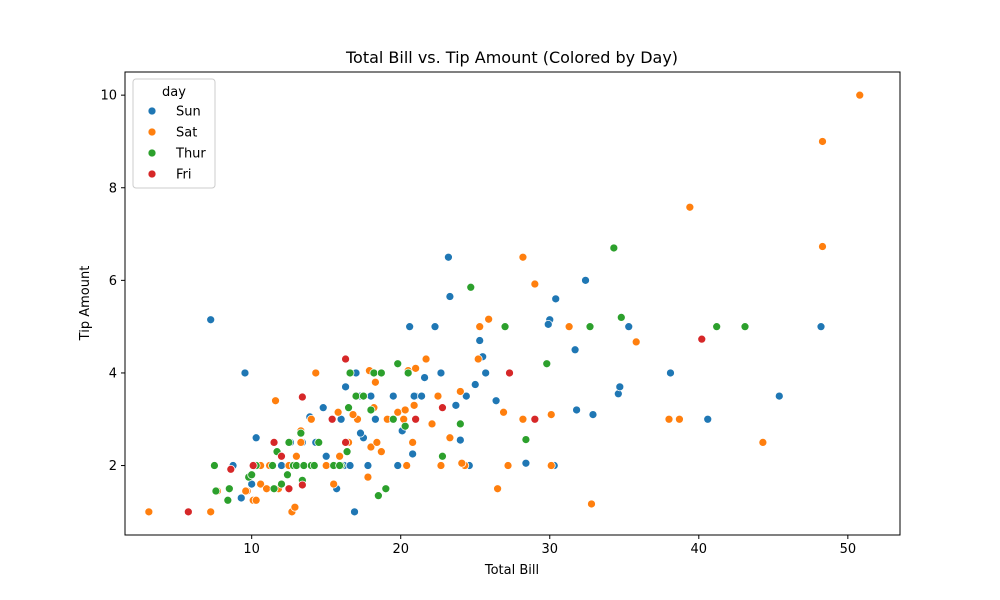  Describe the element at coordinates (113, 466) in the screenshot. I see `y-tick-label: 2` at that location.